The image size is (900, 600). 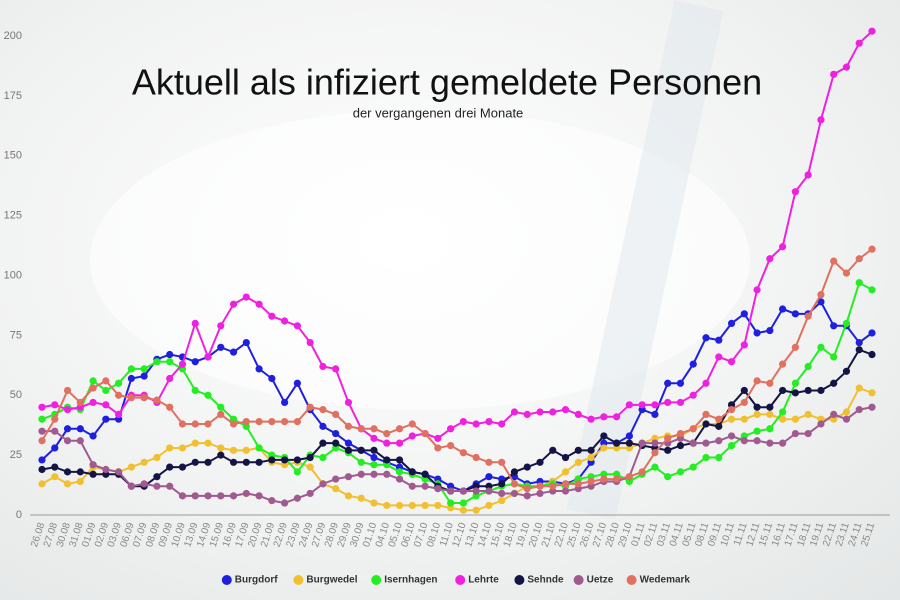 I want to click on y-tick-label: 50, so click(x=16, y=395).